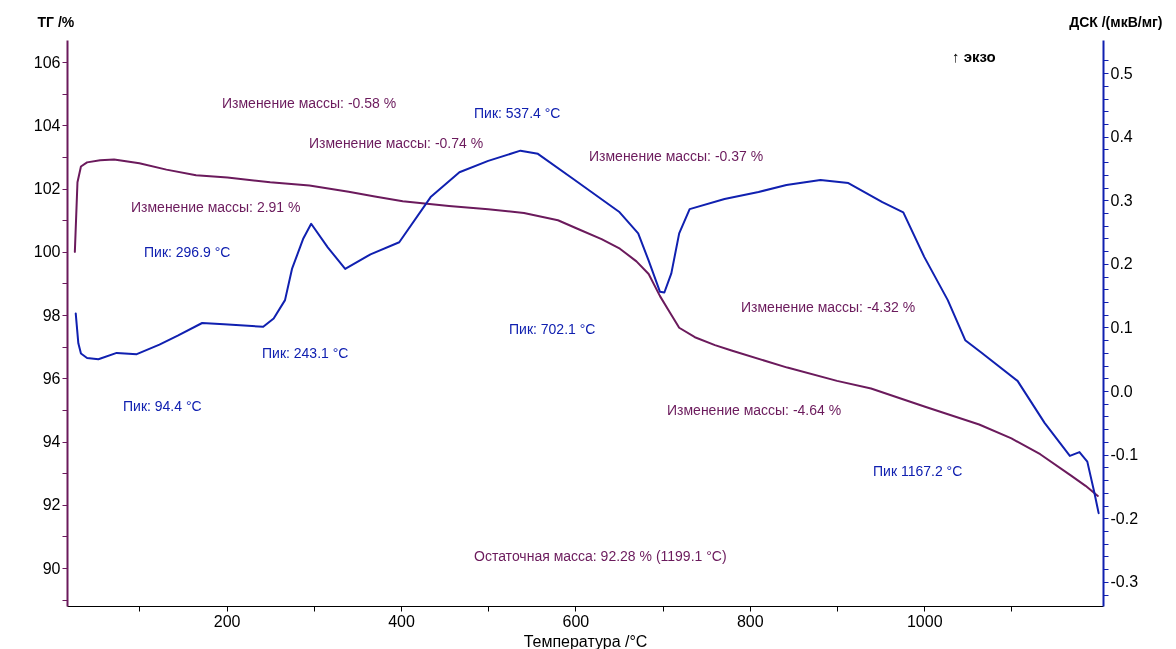 The image size is (1176, 649). Describe the element at coordinates (1121, 327) in the screenshot. I see `y2-tick-label: 0.1` at that location.